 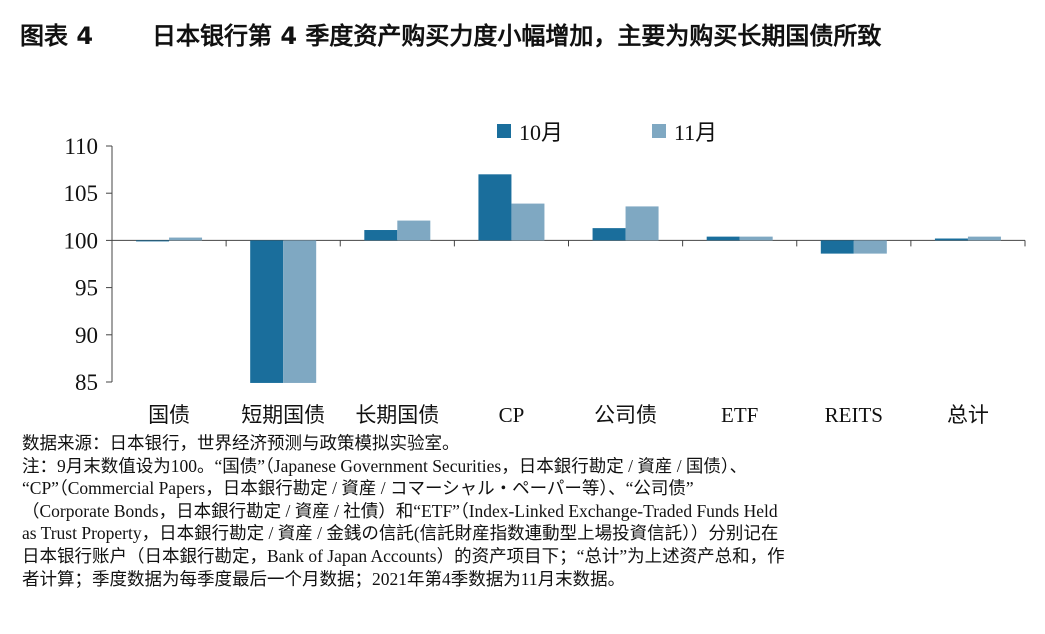 I want to click on x-category-label: REITS, so click(x=854, y=415).